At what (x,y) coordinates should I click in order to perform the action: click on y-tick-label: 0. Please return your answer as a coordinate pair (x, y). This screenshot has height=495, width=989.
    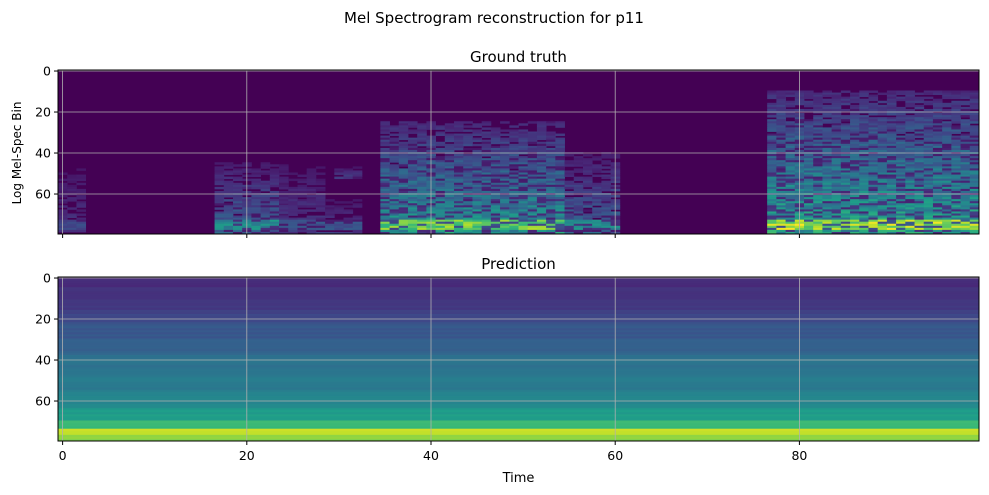
    Looking at the image, I should click on (47, 278).